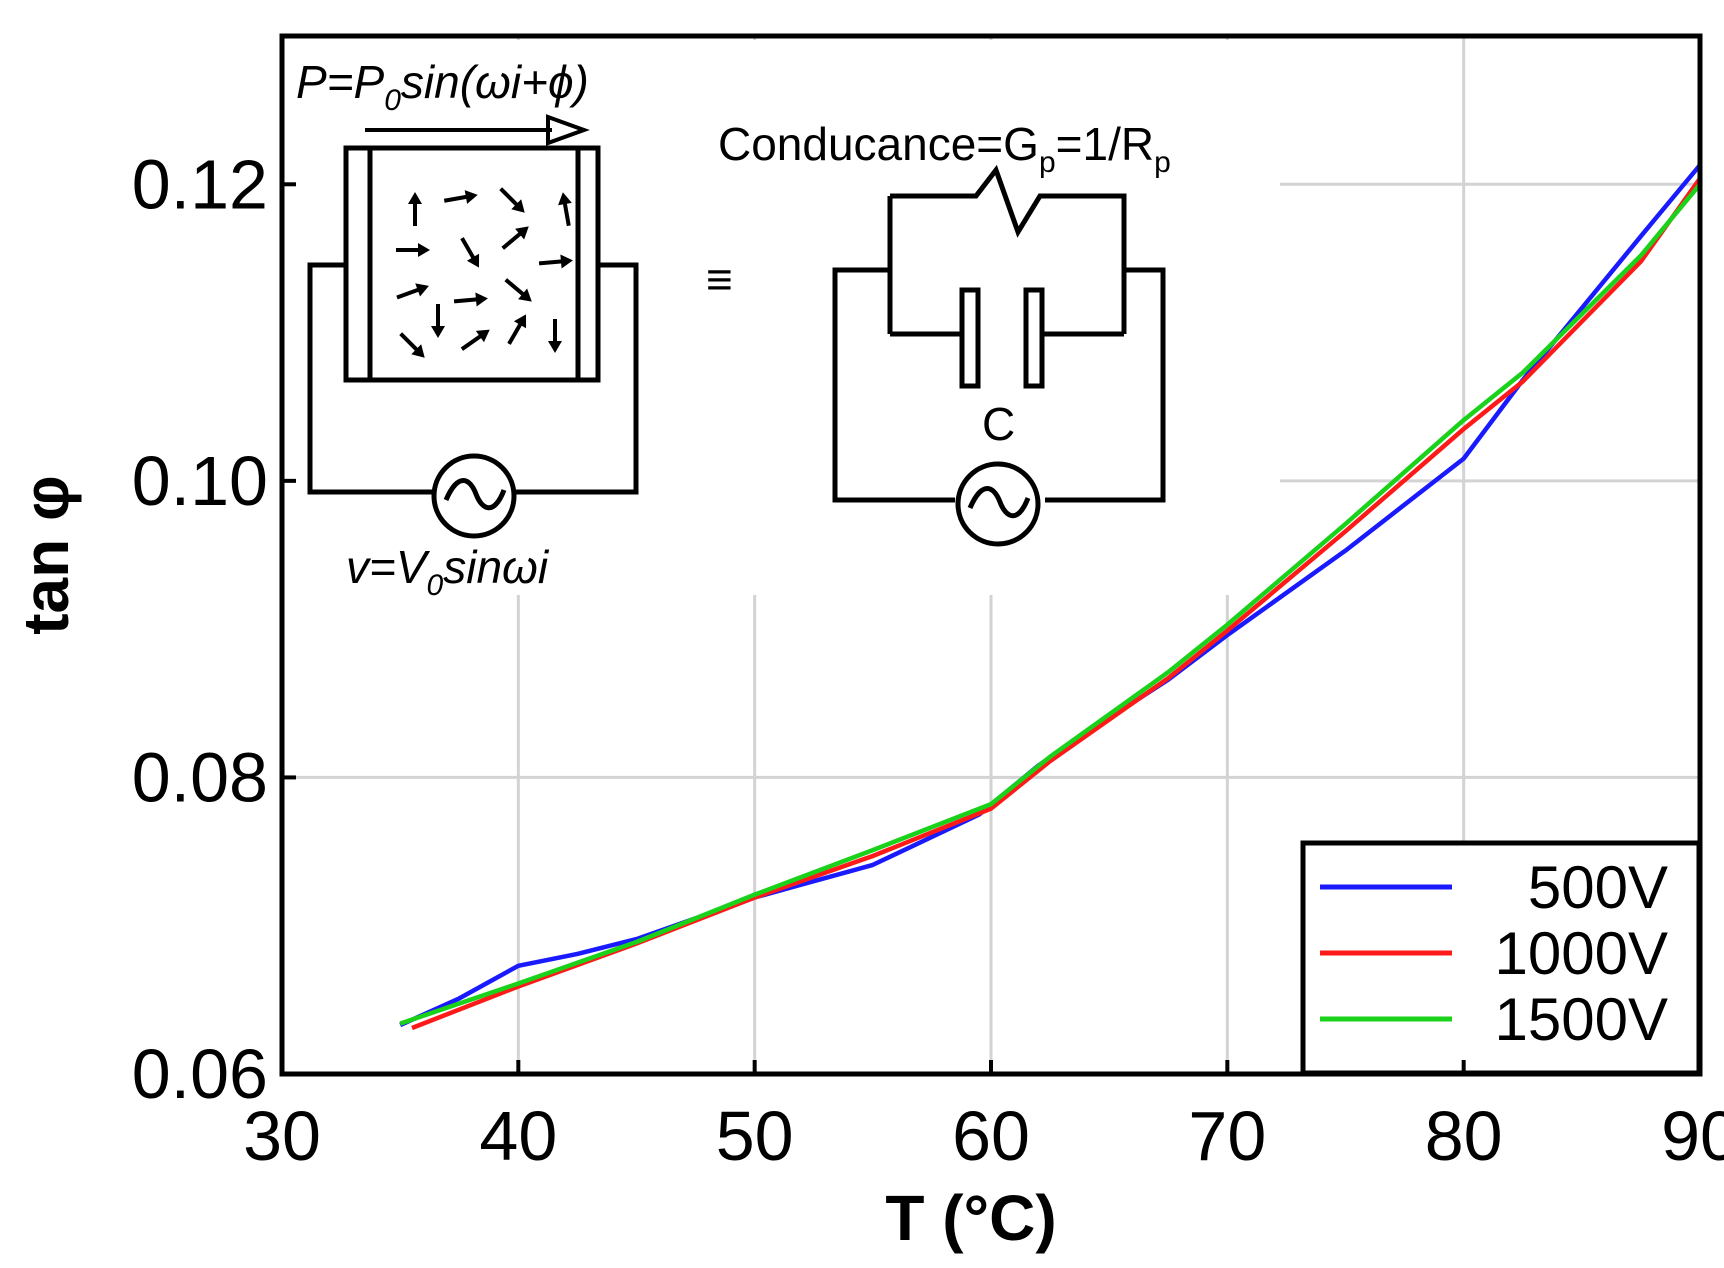 This screenshot has height=1268, width=1724. What do you see at coordinates (442, 86) in the screenshot?
I see `polarization-formula: P=P0sin(ωi+ϕ)` at bounding box center [442, 86].